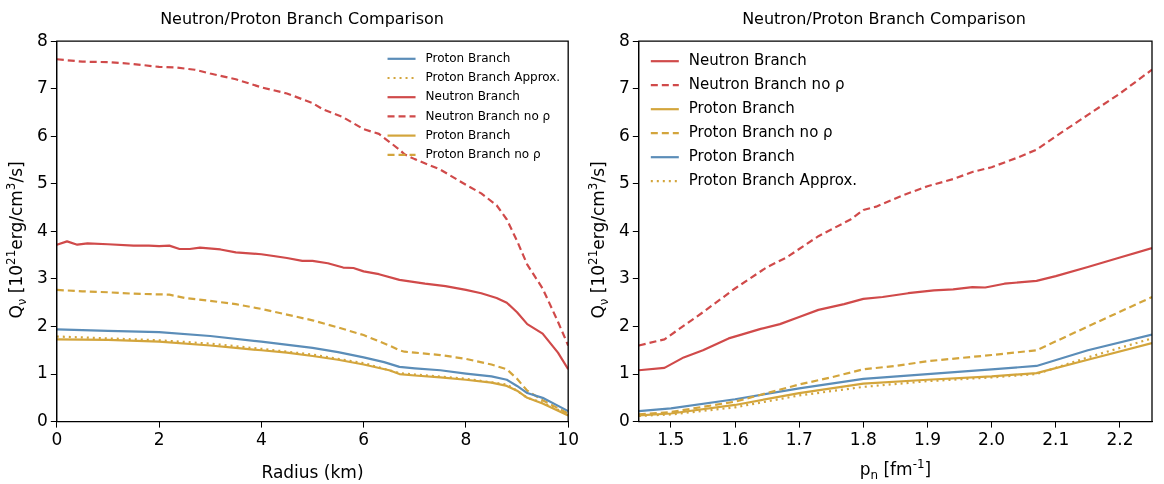 This screenshot has height=484, width=1164. Describe the element at coordinates (466, 439) in the screenshot. I see `x-tick-label: 8` at that location.